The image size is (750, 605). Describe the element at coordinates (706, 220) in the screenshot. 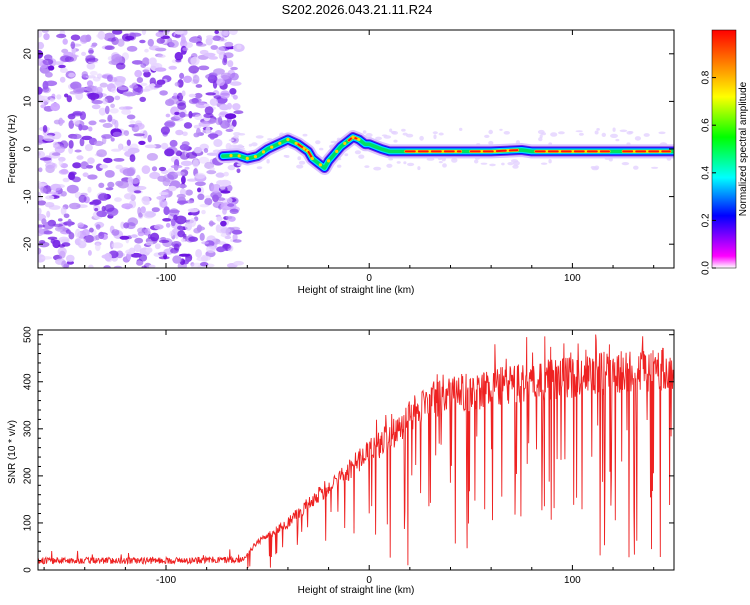

I see `colorbar-tick-label: 0.2` at that location.